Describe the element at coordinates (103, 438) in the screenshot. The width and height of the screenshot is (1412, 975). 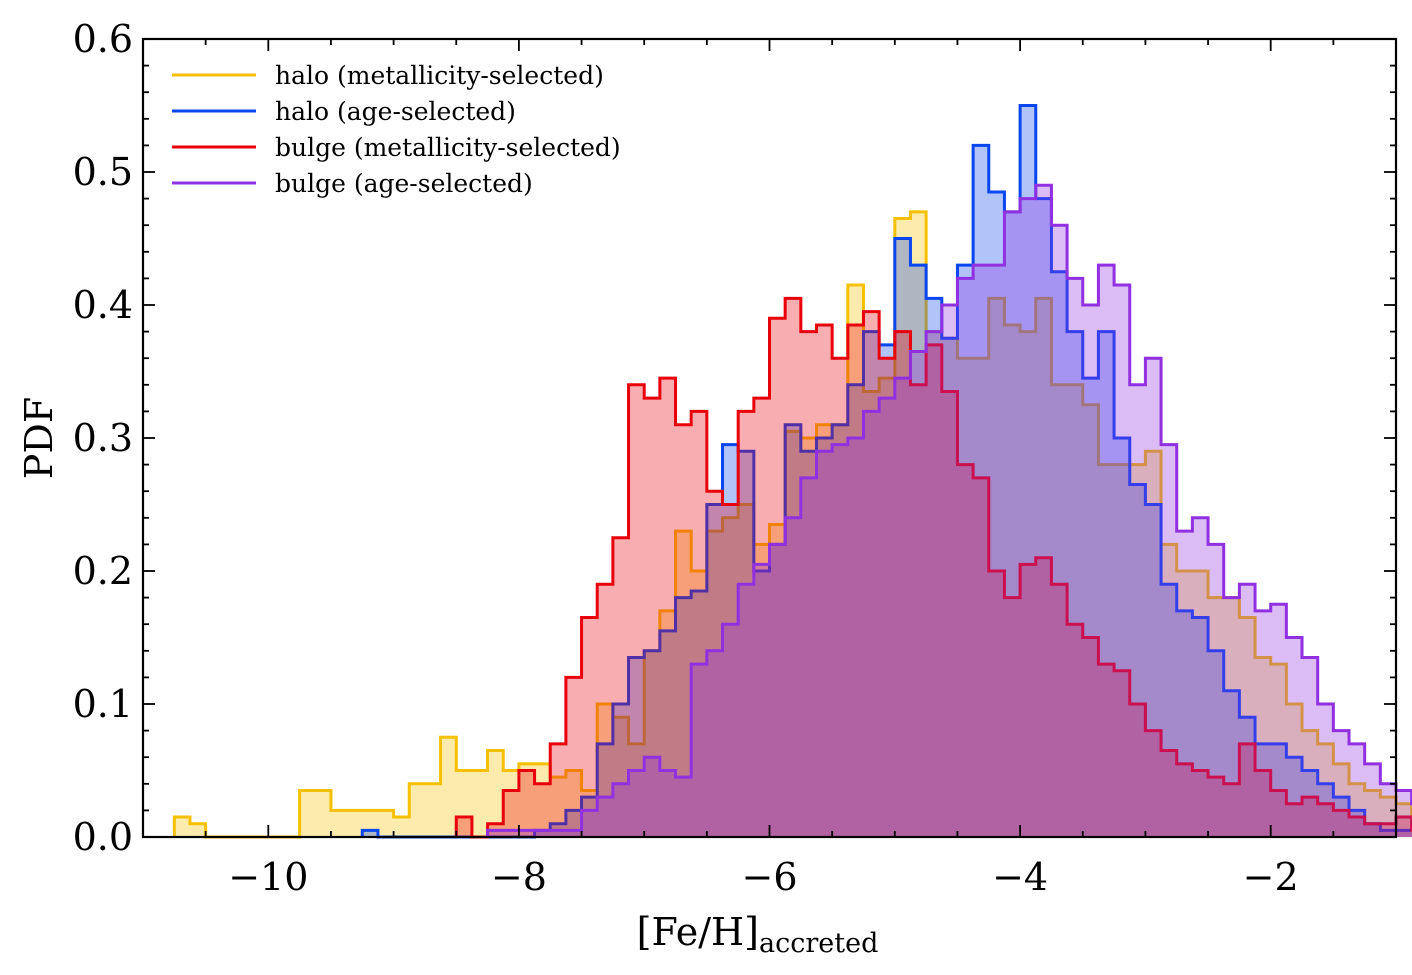
I see `y-tick-label: 0.3` at that location.